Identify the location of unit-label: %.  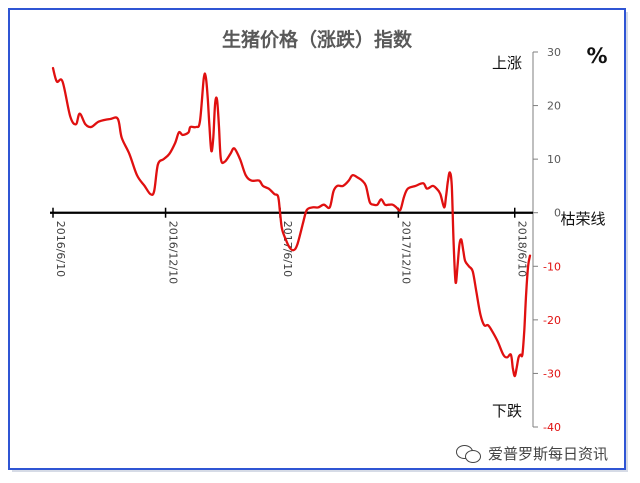
(596, 56).